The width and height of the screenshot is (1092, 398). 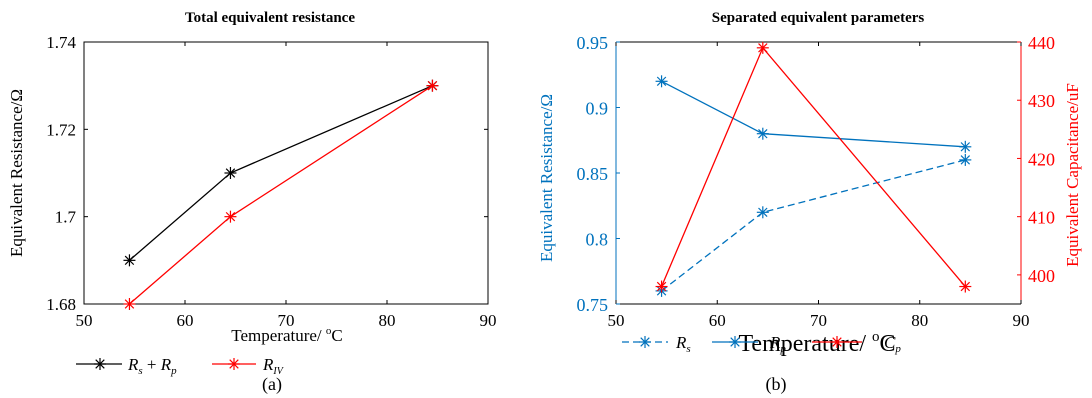 What do you see at coordinates (270, 18) in the screenshot?
I see `chart-a-title: Total equivalent resistance` at bounding box center [270, 18].